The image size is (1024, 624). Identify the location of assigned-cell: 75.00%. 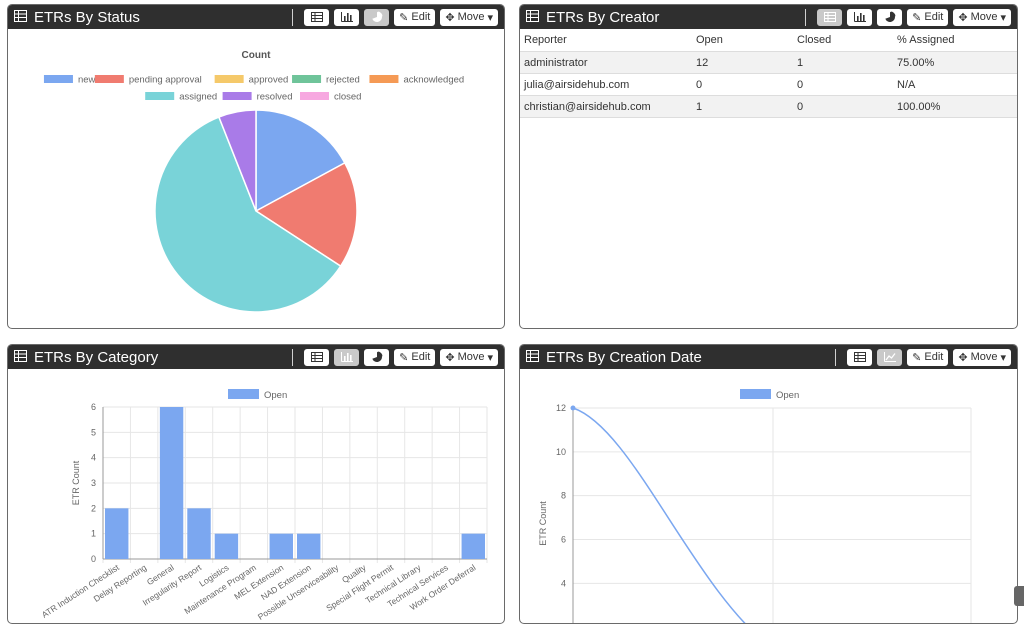
(955, 62).